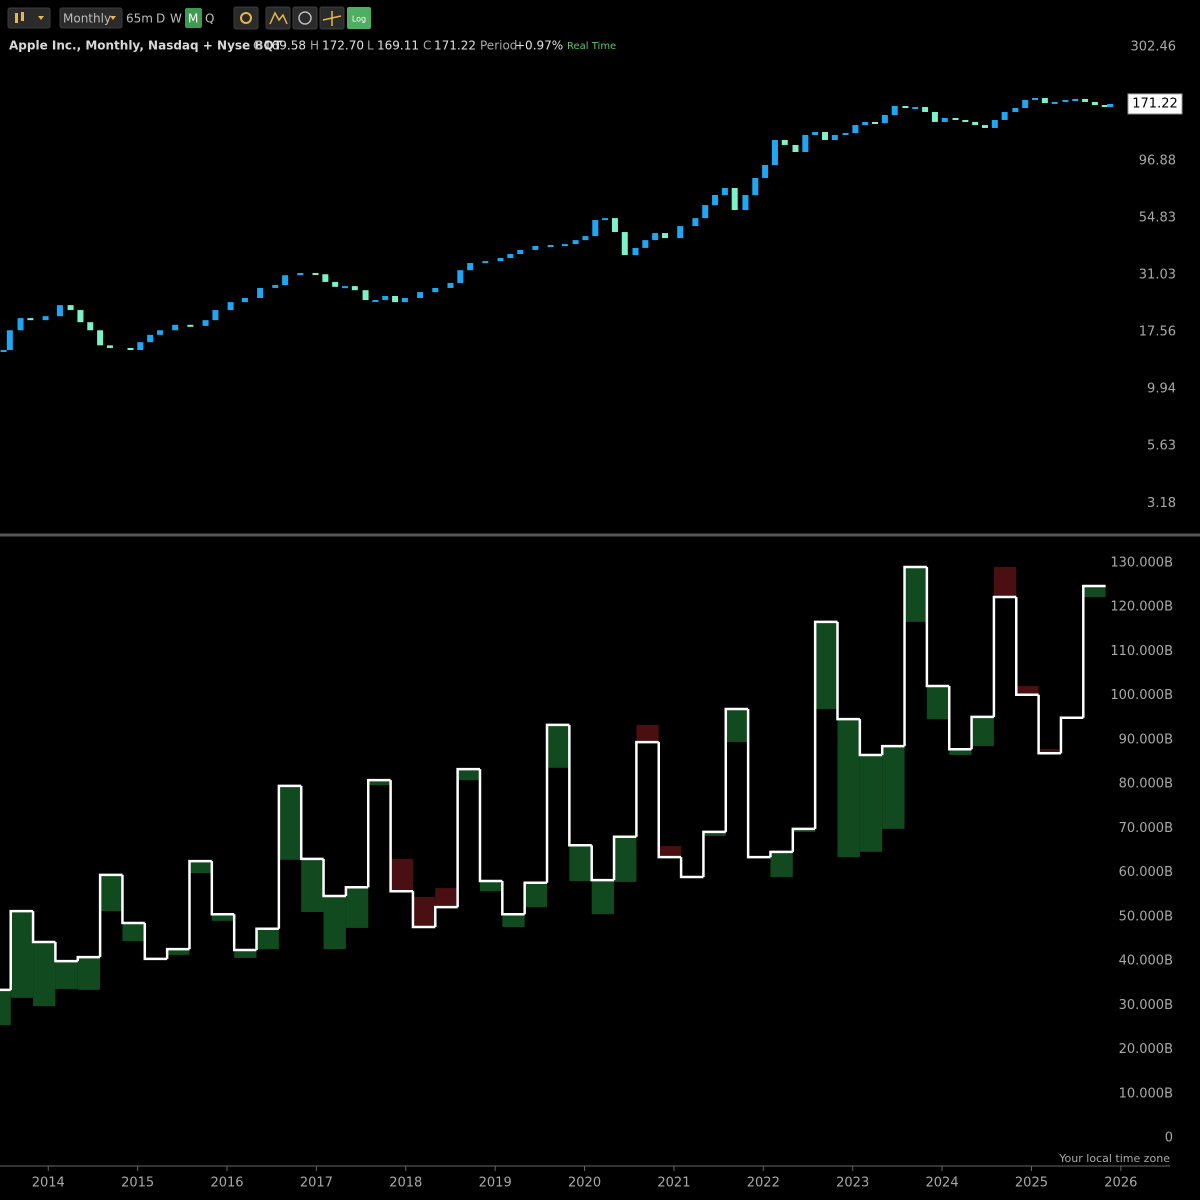  I want to click on interval-button, so click(91, 18).